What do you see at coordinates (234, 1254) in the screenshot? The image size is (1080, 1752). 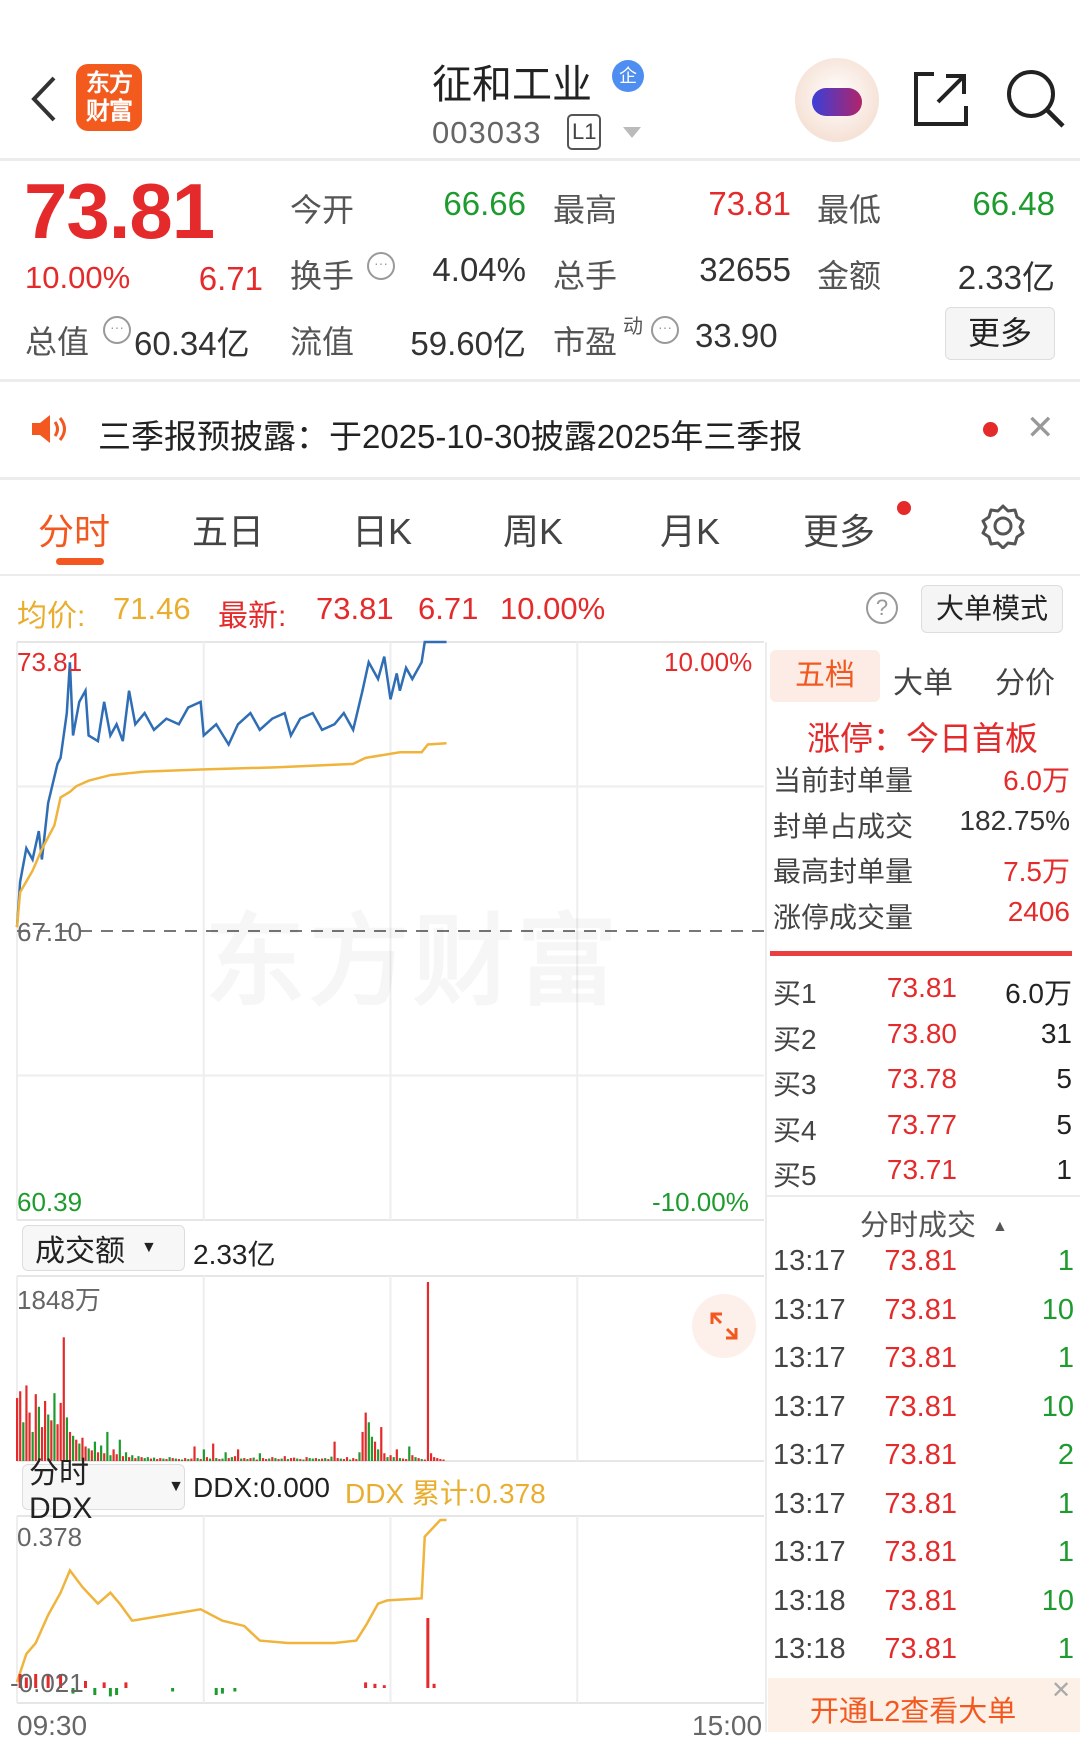 I see `volume-total: 2.33亿` at bounding box center [234, 1254].